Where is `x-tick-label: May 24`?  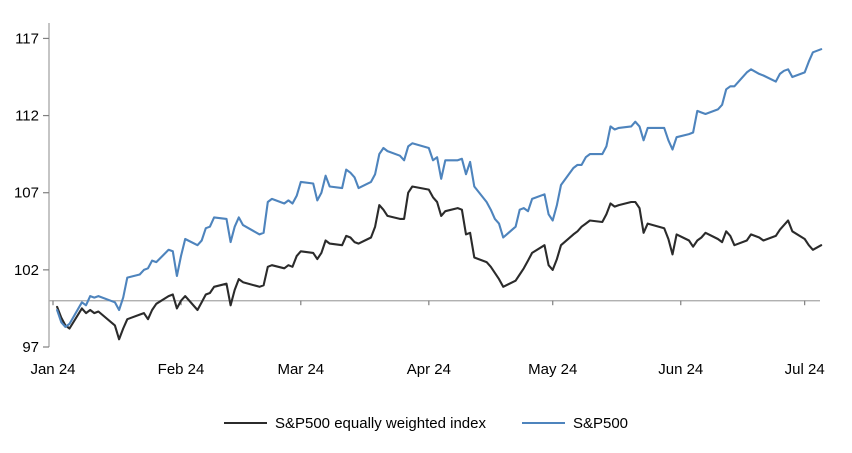 x-tick-label: May 24 is located at coordinates (552, 369).